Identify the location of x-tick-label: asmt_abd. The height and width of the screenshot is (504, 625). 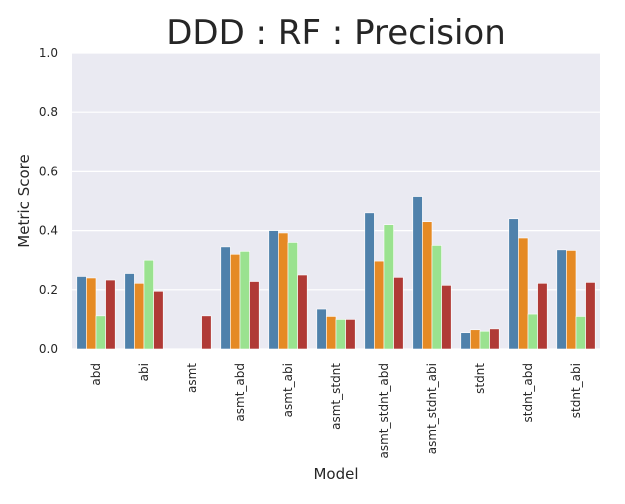
(240, 392).